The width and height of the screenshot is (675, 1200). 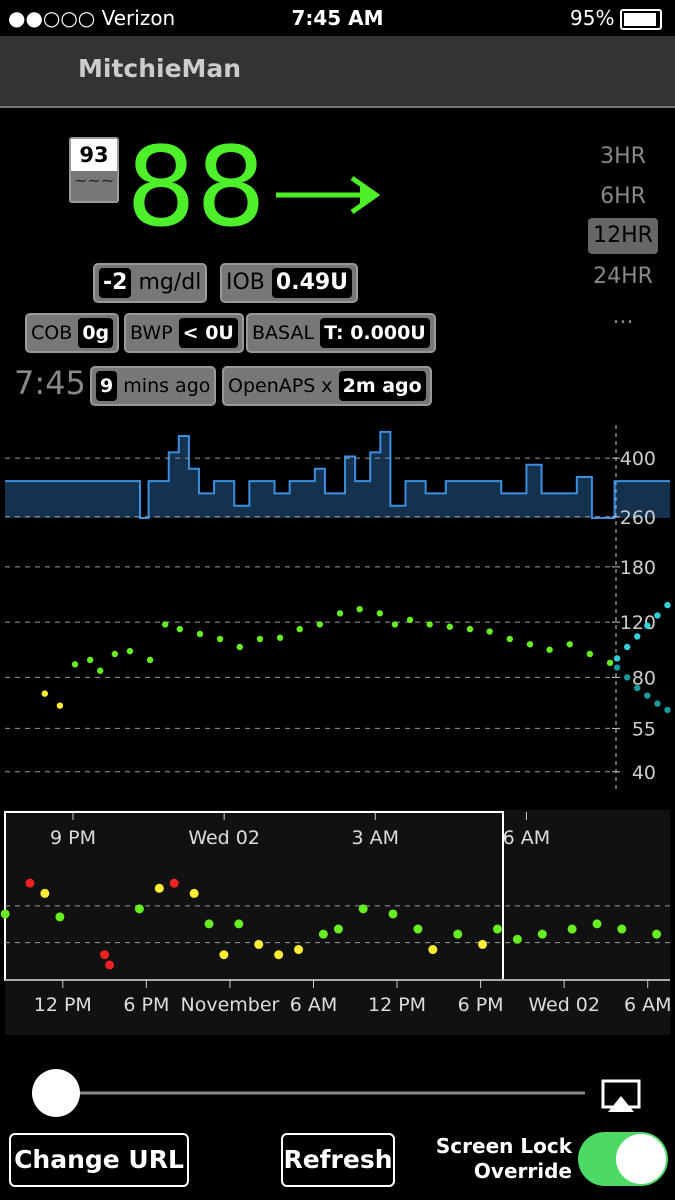 I want to click on lock-label-line: Override, so click(x=522, y=1171).